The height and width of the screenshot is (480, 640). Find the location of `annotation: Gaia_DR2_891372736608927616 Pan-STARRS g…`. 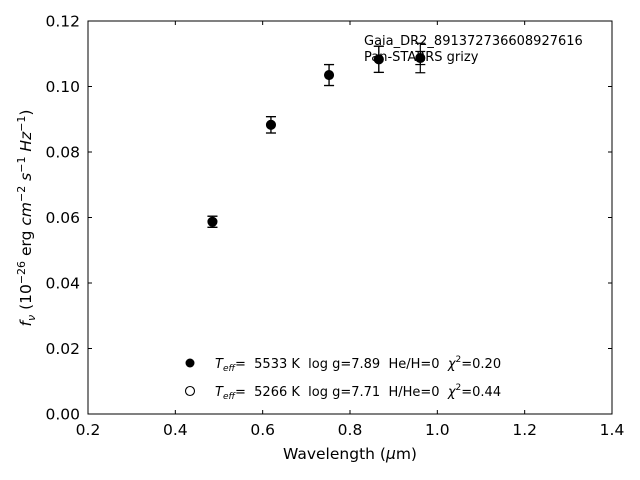

annotation: Gaia_DR2_891372736608927616 Pan-STARRS g… is located at coordinates (473, 49).